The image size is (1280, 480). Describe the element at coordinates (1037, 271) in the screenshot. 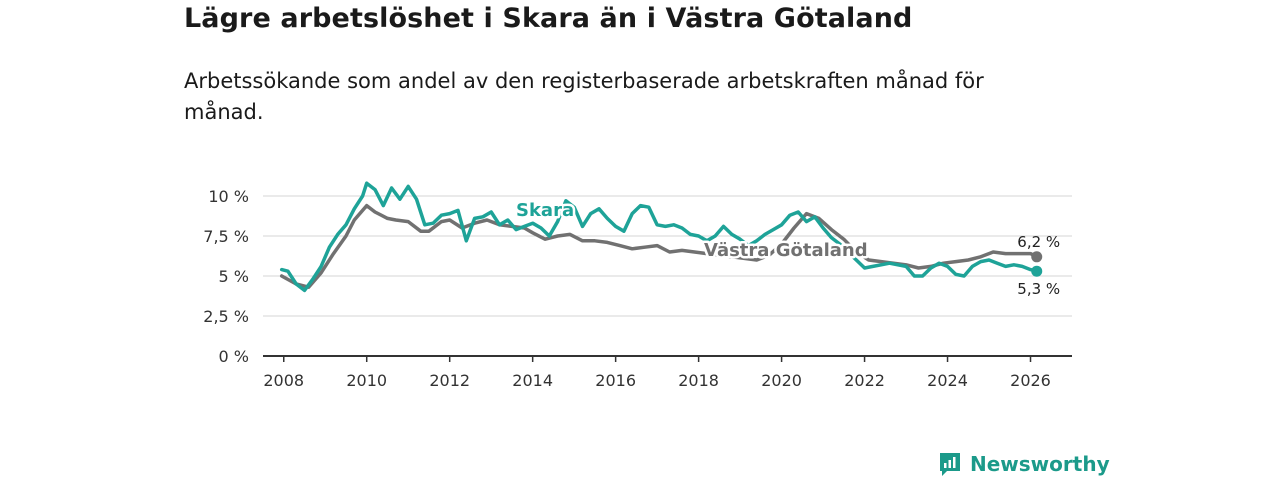

I see `series-end-marker-skara` at that location.